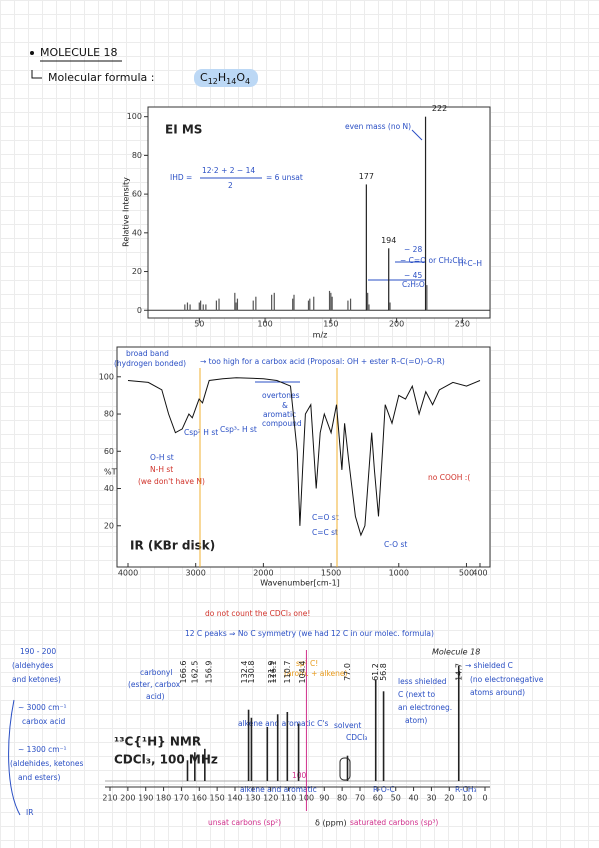  What do you see at coordinates (347, 725) in the screenshot?
I see `nmr-note: solvent` at bounding box center [347, 725].